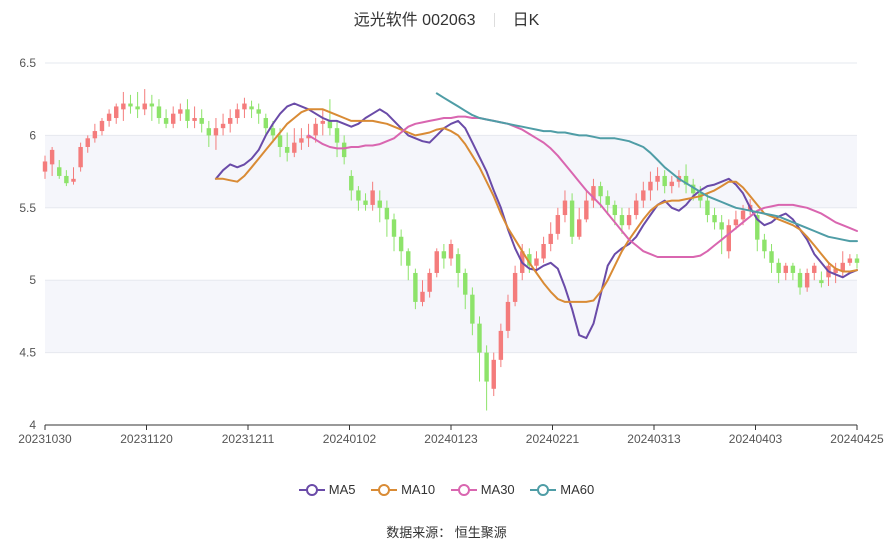 This screenshot has height=542, width=893. Describe the element at coordinates (451, 316) in the screenshot. I see `grid-band` at that location.